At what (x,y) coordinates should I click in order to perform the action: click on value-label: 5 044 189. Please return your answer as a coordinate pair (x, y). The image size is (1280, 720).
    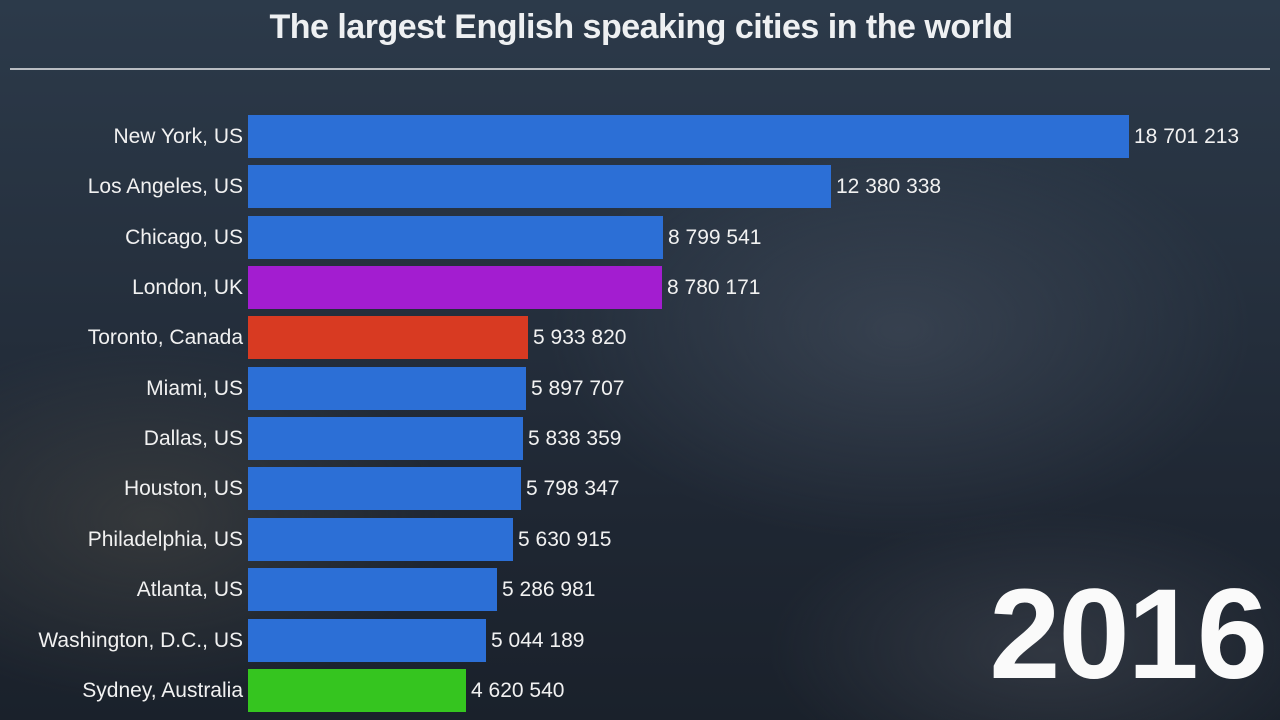
    Looking at the image, I should click on (538, 640).